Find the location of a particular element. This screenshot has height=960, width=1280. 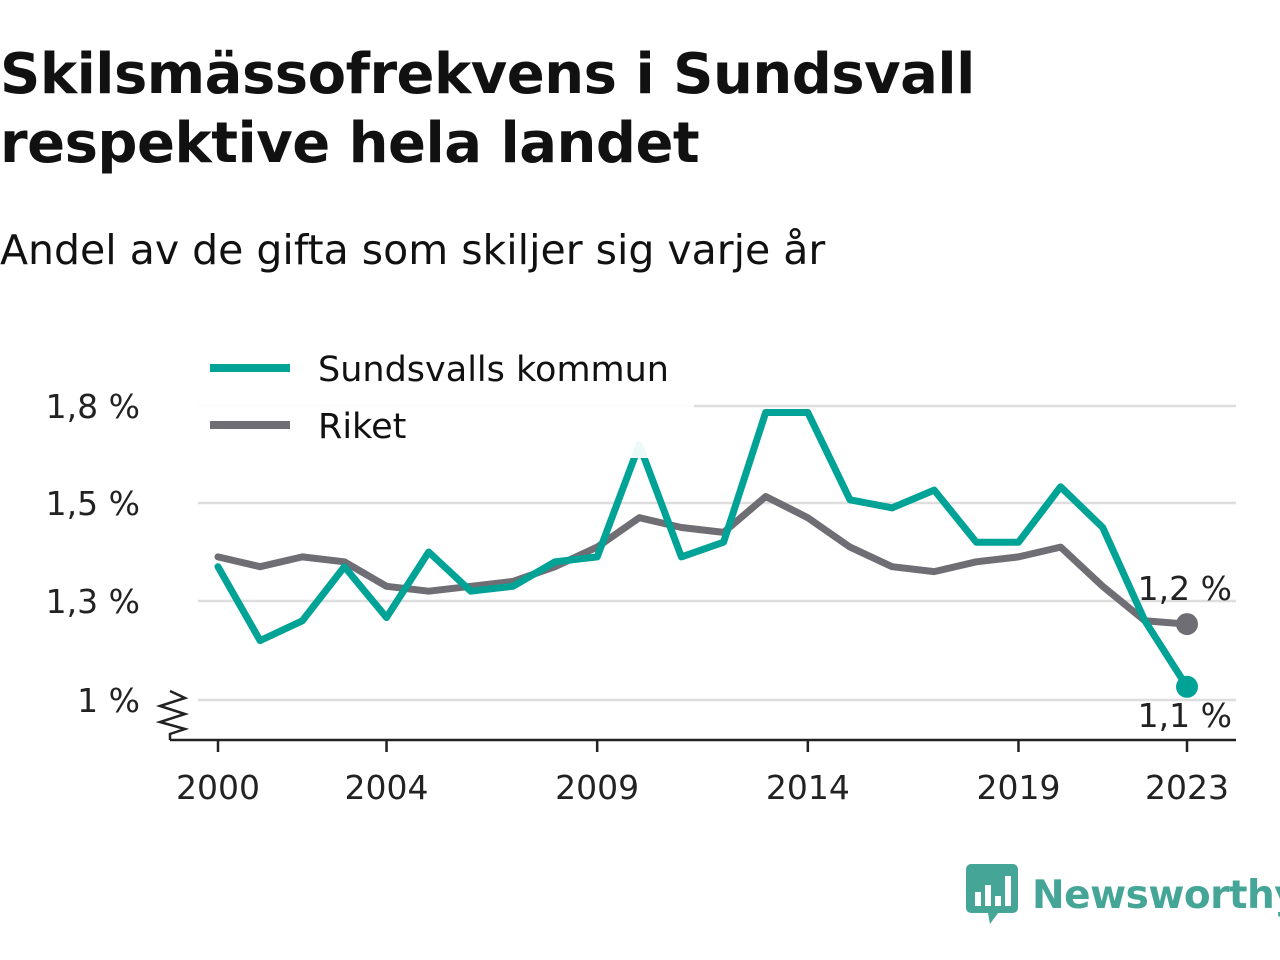

end-labels: 1,1 % 1,2 % is located at coordinates (1185, 652).